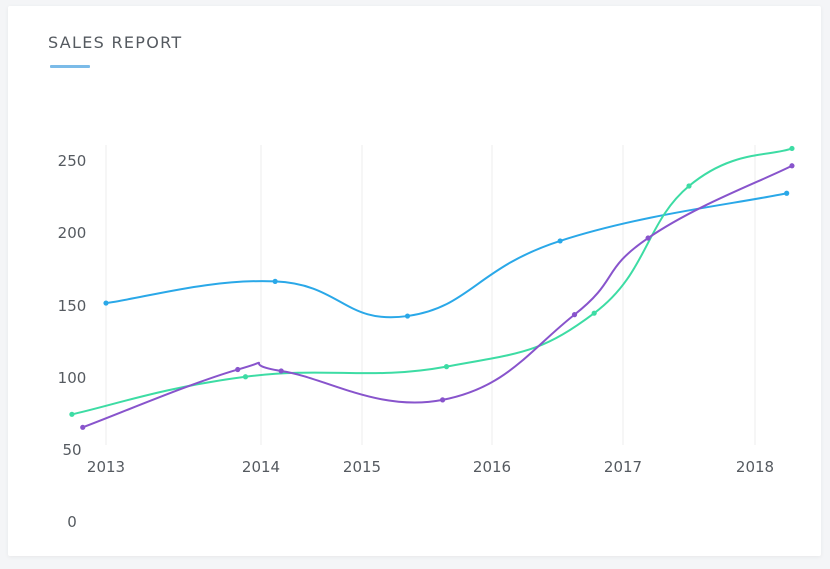 The width and height of the screenshot is (830, 569). What do you see at coordinates (492, 467) in the screenshot?
I see `x-tick-label: 2016` at bounding box center [492, 467].